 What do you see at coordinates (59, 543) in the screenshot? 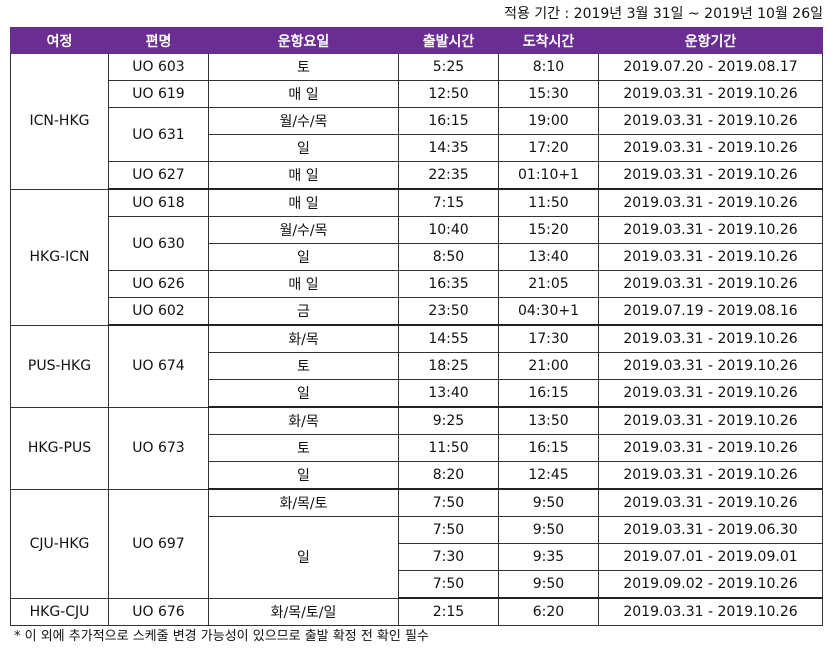
I see `route-cell: CJU-HKG` at bounding box center [59, 543].